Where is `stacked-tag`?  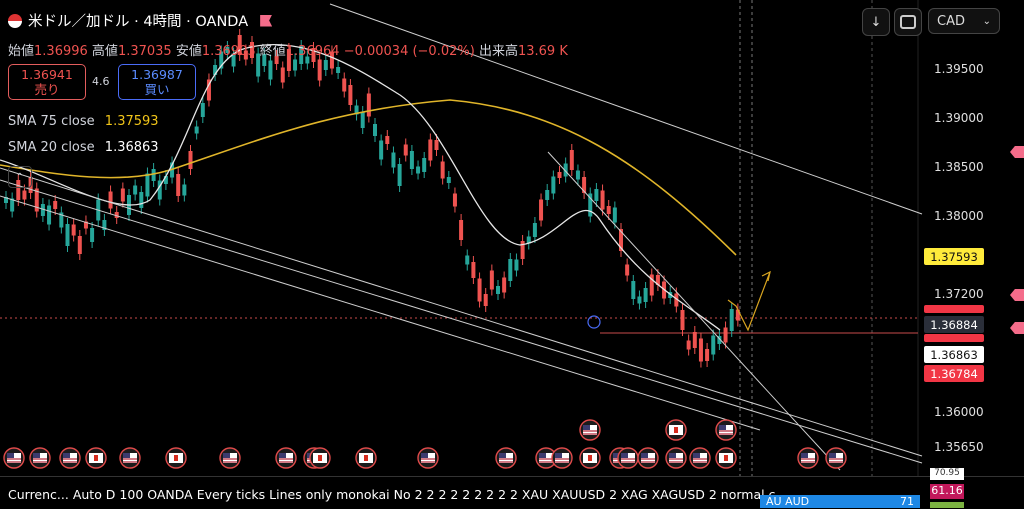
stacked-tag is located at coordinates (954, 309).